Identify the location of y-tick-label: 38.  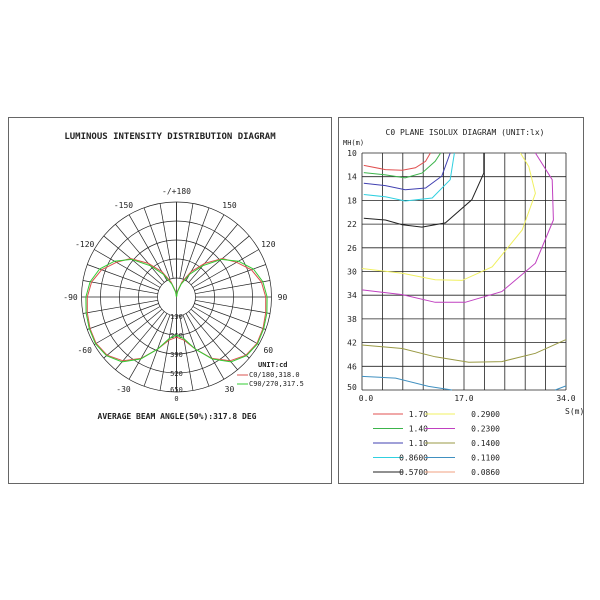
(352, 319).